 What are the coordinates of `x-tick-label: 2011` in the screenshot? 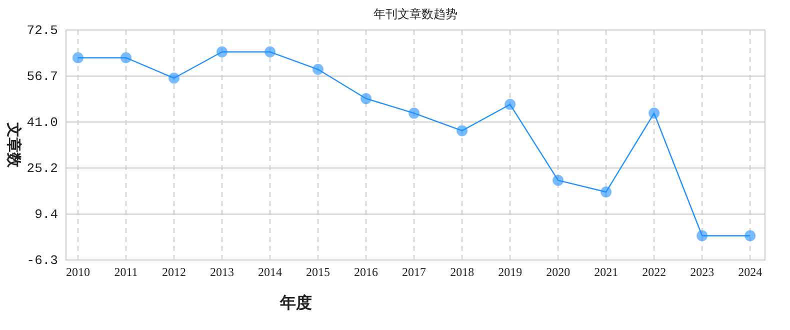 It's located at (126, 272).